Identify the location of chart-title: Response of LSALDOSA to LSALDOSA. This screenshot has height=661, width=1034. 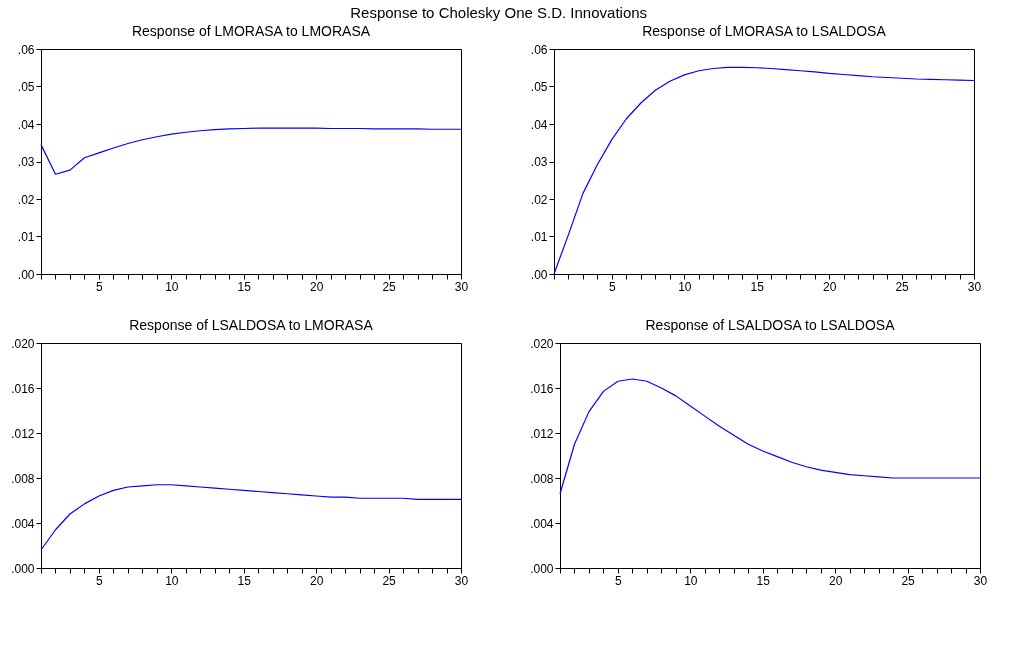
(770, 325).